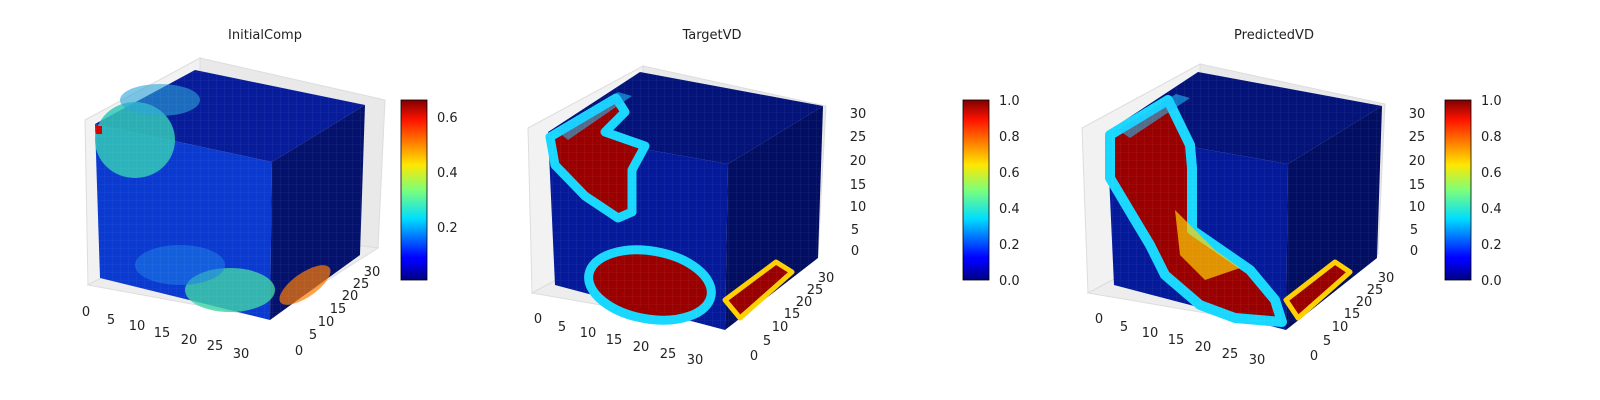 This screenshot has width=1600, height=400. What do you see at coordinates (711, 35) in the screenshot?
I see `chart-title: TargetVD` at bounding box center [711, 35].